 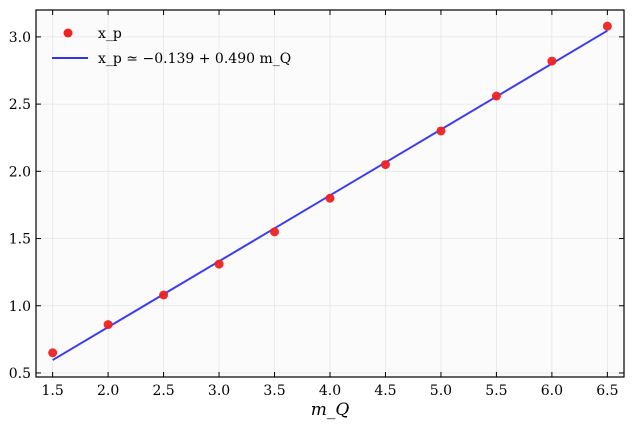 What do you see at coordinates (20, 307) in the screenshot?
I see `y-tick-label: 1.0` at bounding box center [20, 307].